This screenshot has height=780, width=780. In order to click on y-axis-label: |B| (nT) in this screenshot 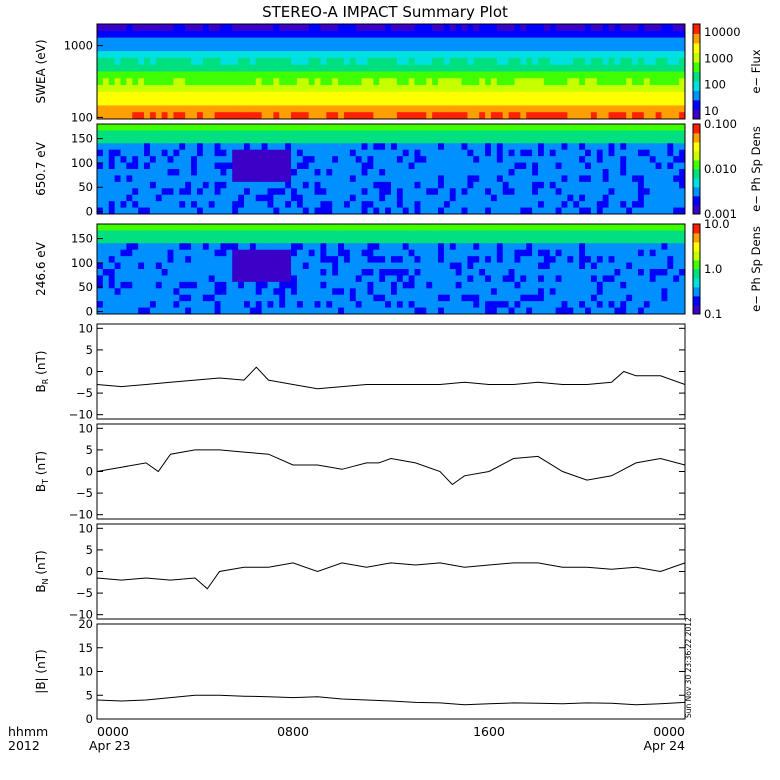, I will do `click(41, 671)`.